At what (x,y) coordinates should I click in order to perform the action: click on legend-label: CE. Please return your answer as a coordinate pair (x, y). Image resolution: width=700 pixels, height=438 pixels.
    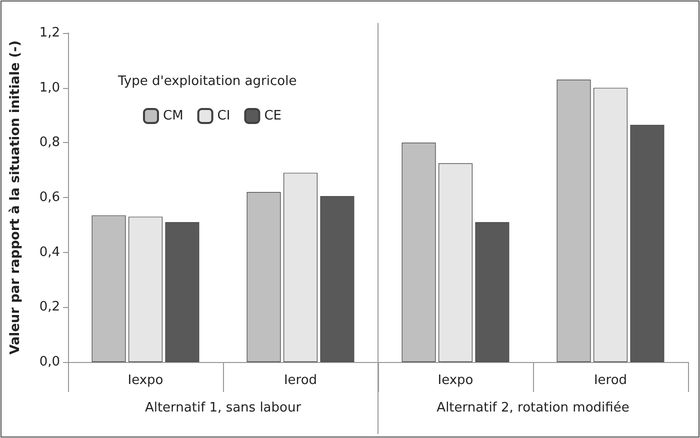
    Looking at the image, I should click on (273, 116).